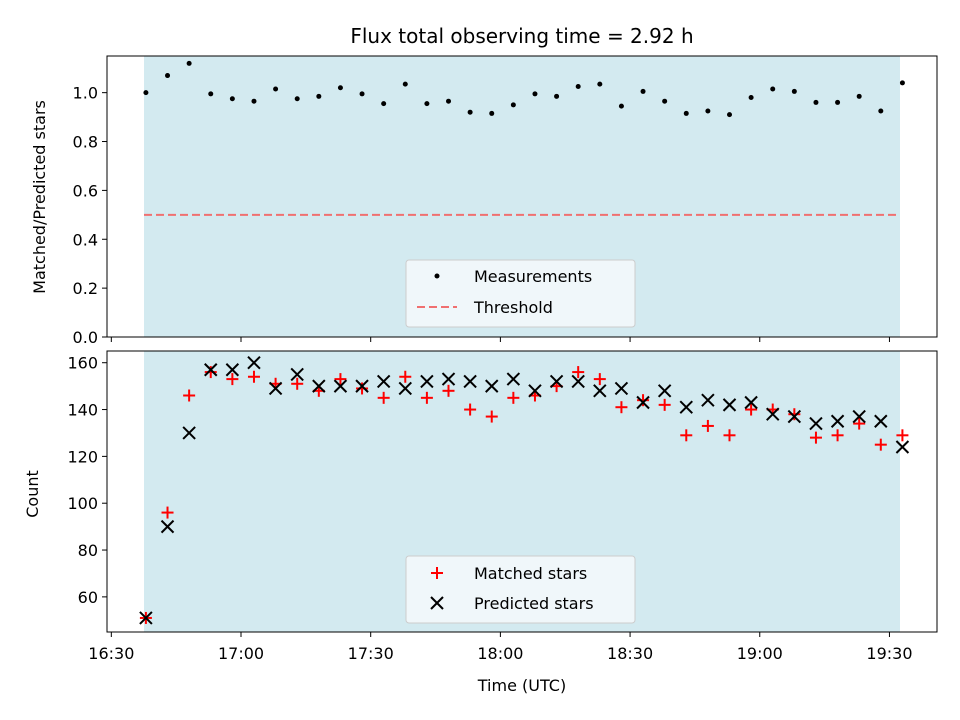 Image resolution: width=960 pixels, height=720 pixels. Describe the element at coordinates (241, 653) in the screenshot. I see `bottom-xtick-label: 17:00` at that location.